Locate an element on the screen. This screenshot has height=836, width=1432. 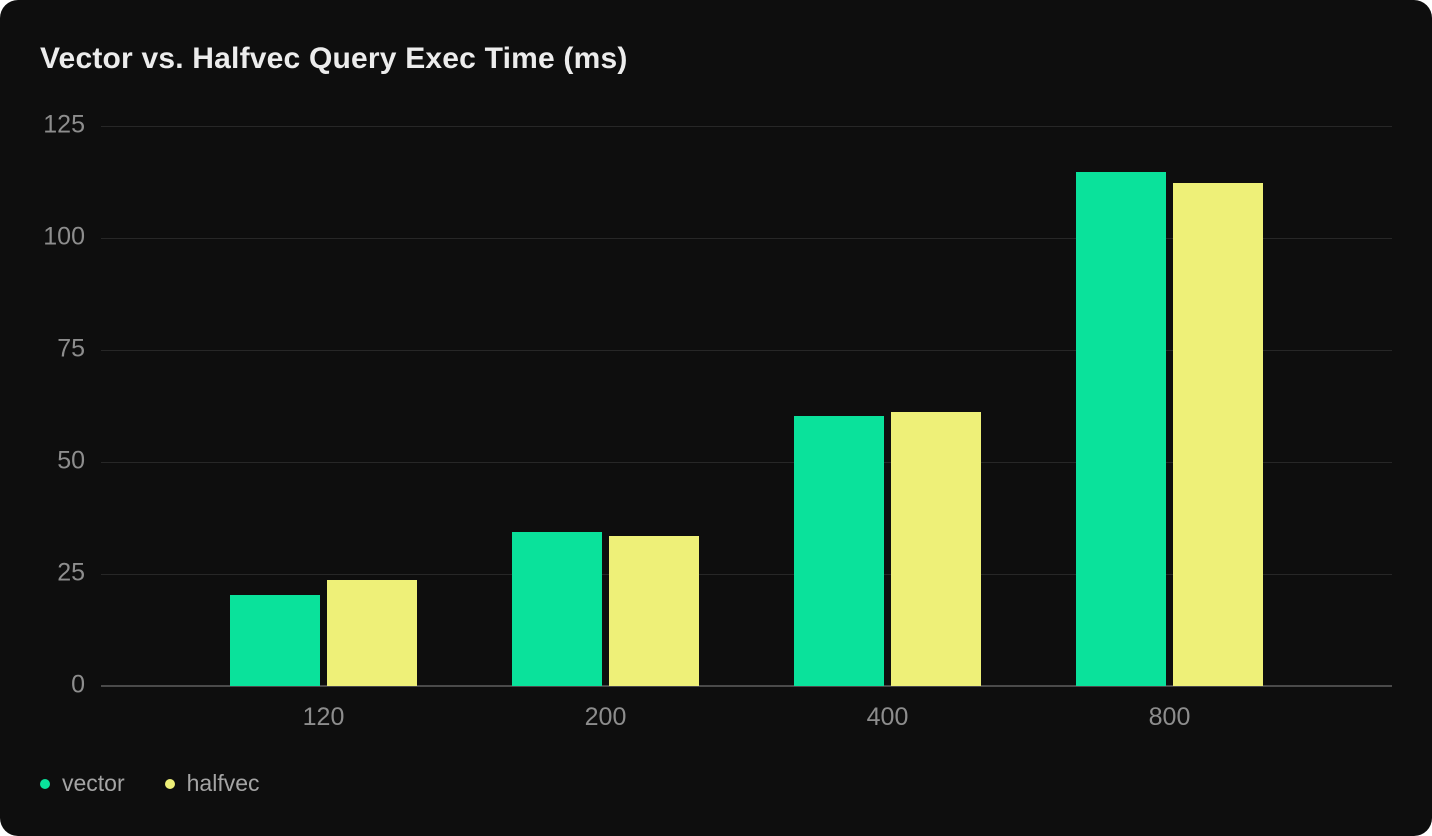
y-tick-label-75: 75 is located at coordinates (71, 348).